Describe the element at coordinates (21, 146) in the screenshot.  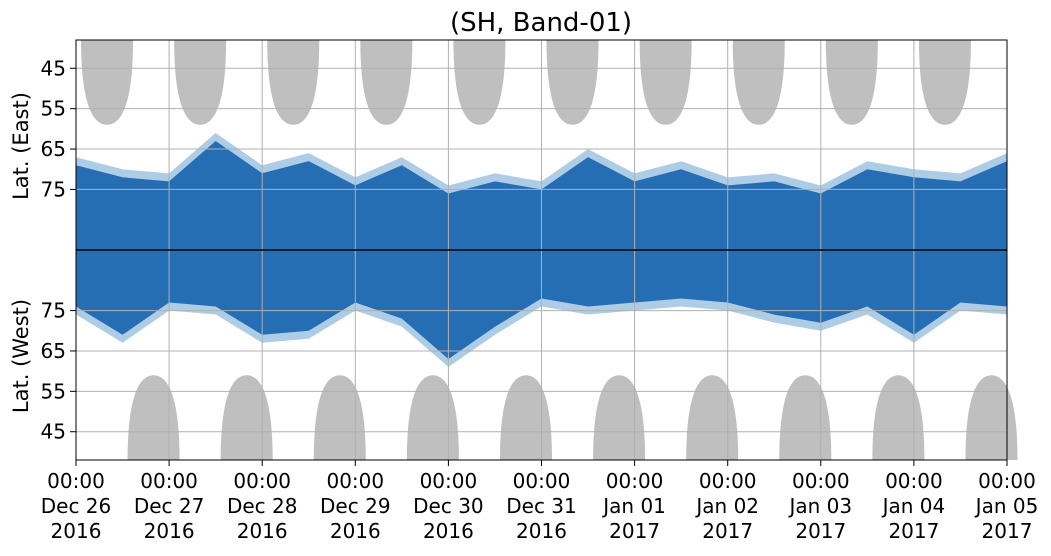
I see `y-axis-label-east: Lat. (East)` at that location.